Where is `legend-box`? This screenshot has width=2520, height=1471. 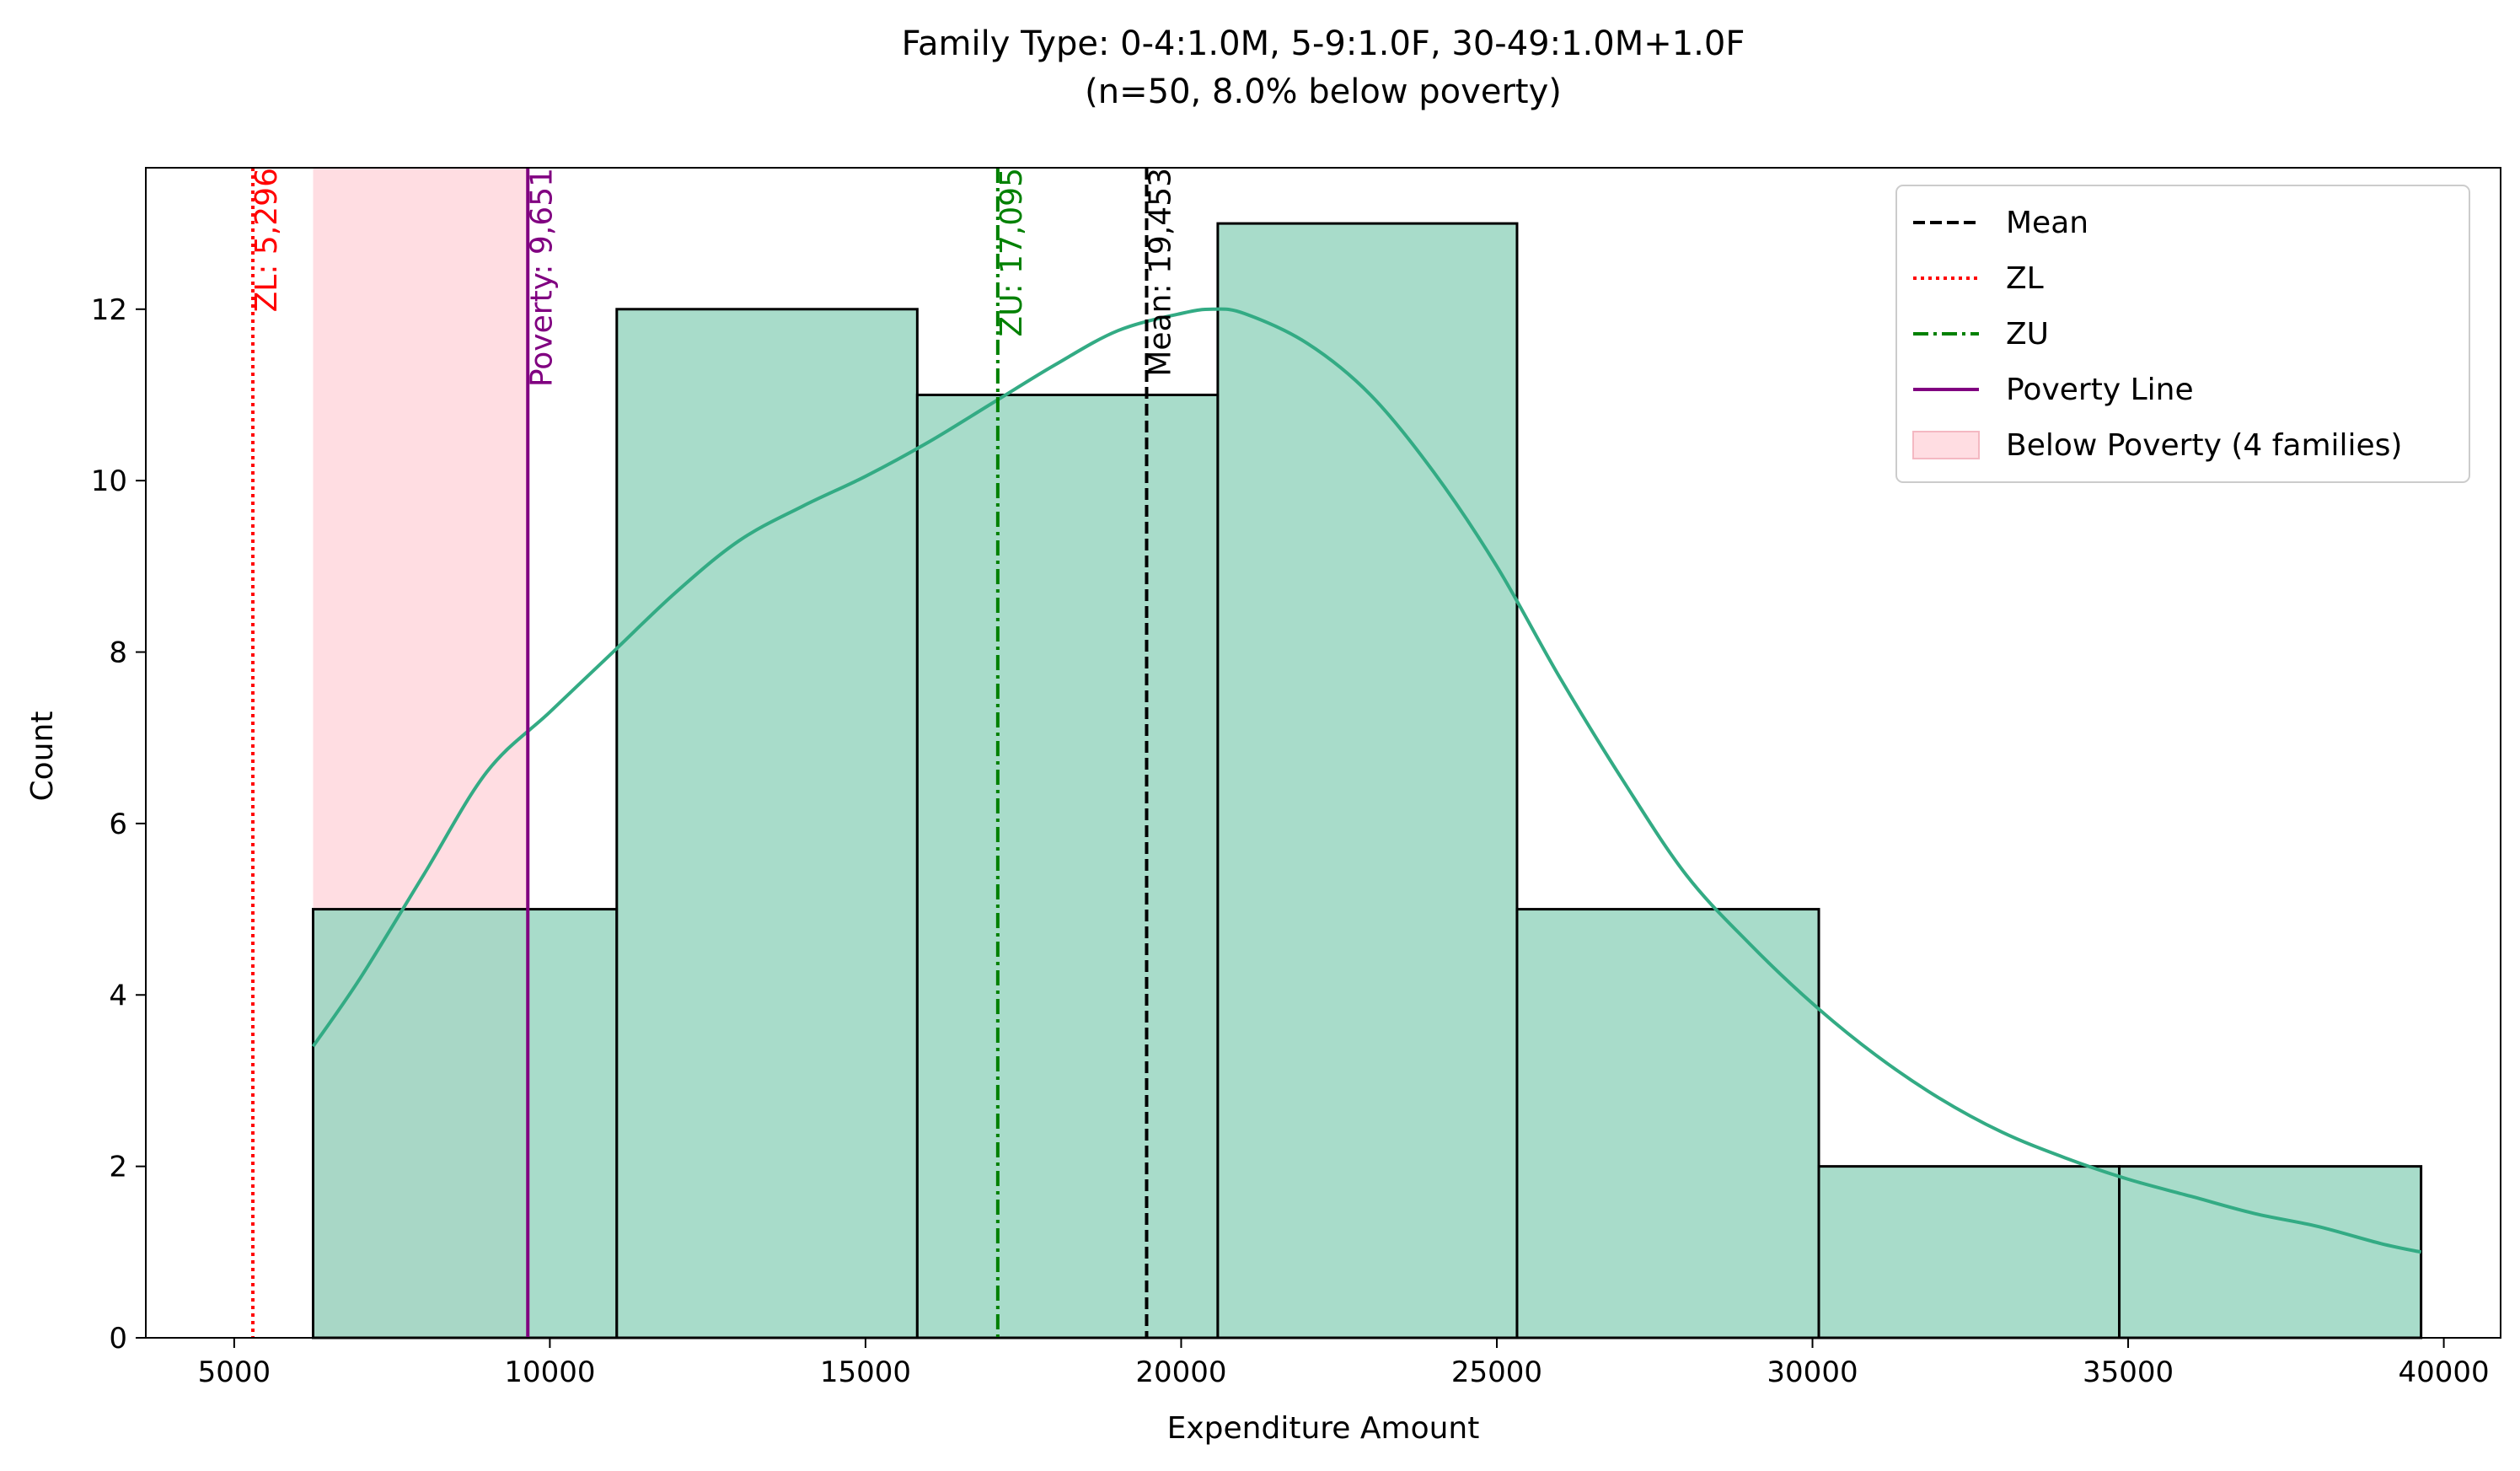 legend-box is located at coordinates (2182, 334).